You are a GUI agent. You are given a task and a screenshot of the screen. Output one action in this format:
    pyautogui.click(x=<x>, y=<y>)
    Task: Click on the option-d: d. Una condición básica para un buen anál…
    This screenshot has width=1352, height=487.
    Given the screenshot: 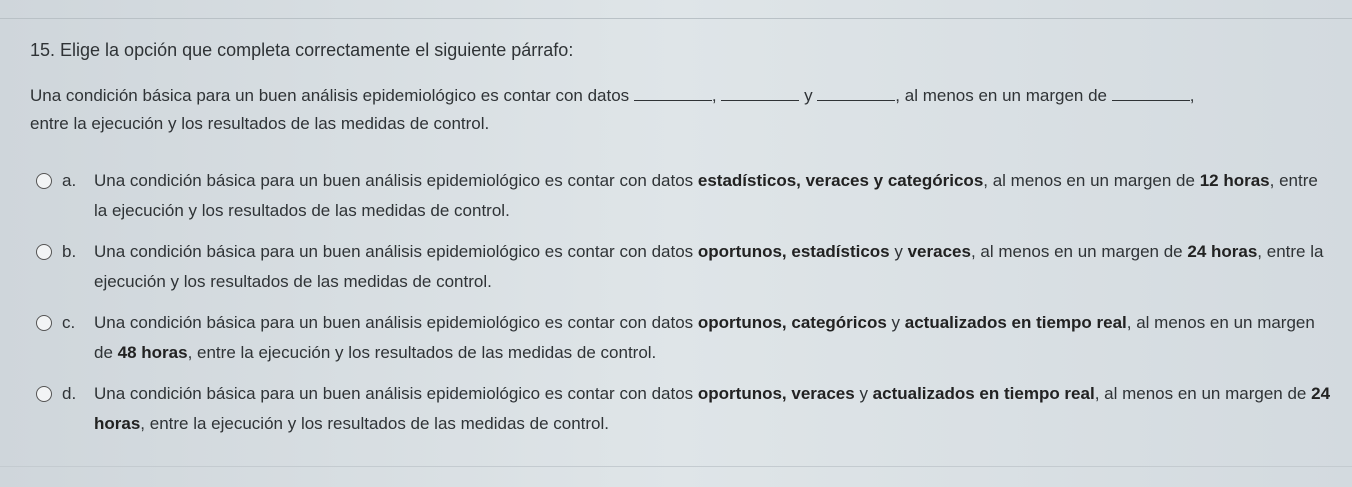 What is the action you would take?
    pyautogui.click(x=686, y=414)
    